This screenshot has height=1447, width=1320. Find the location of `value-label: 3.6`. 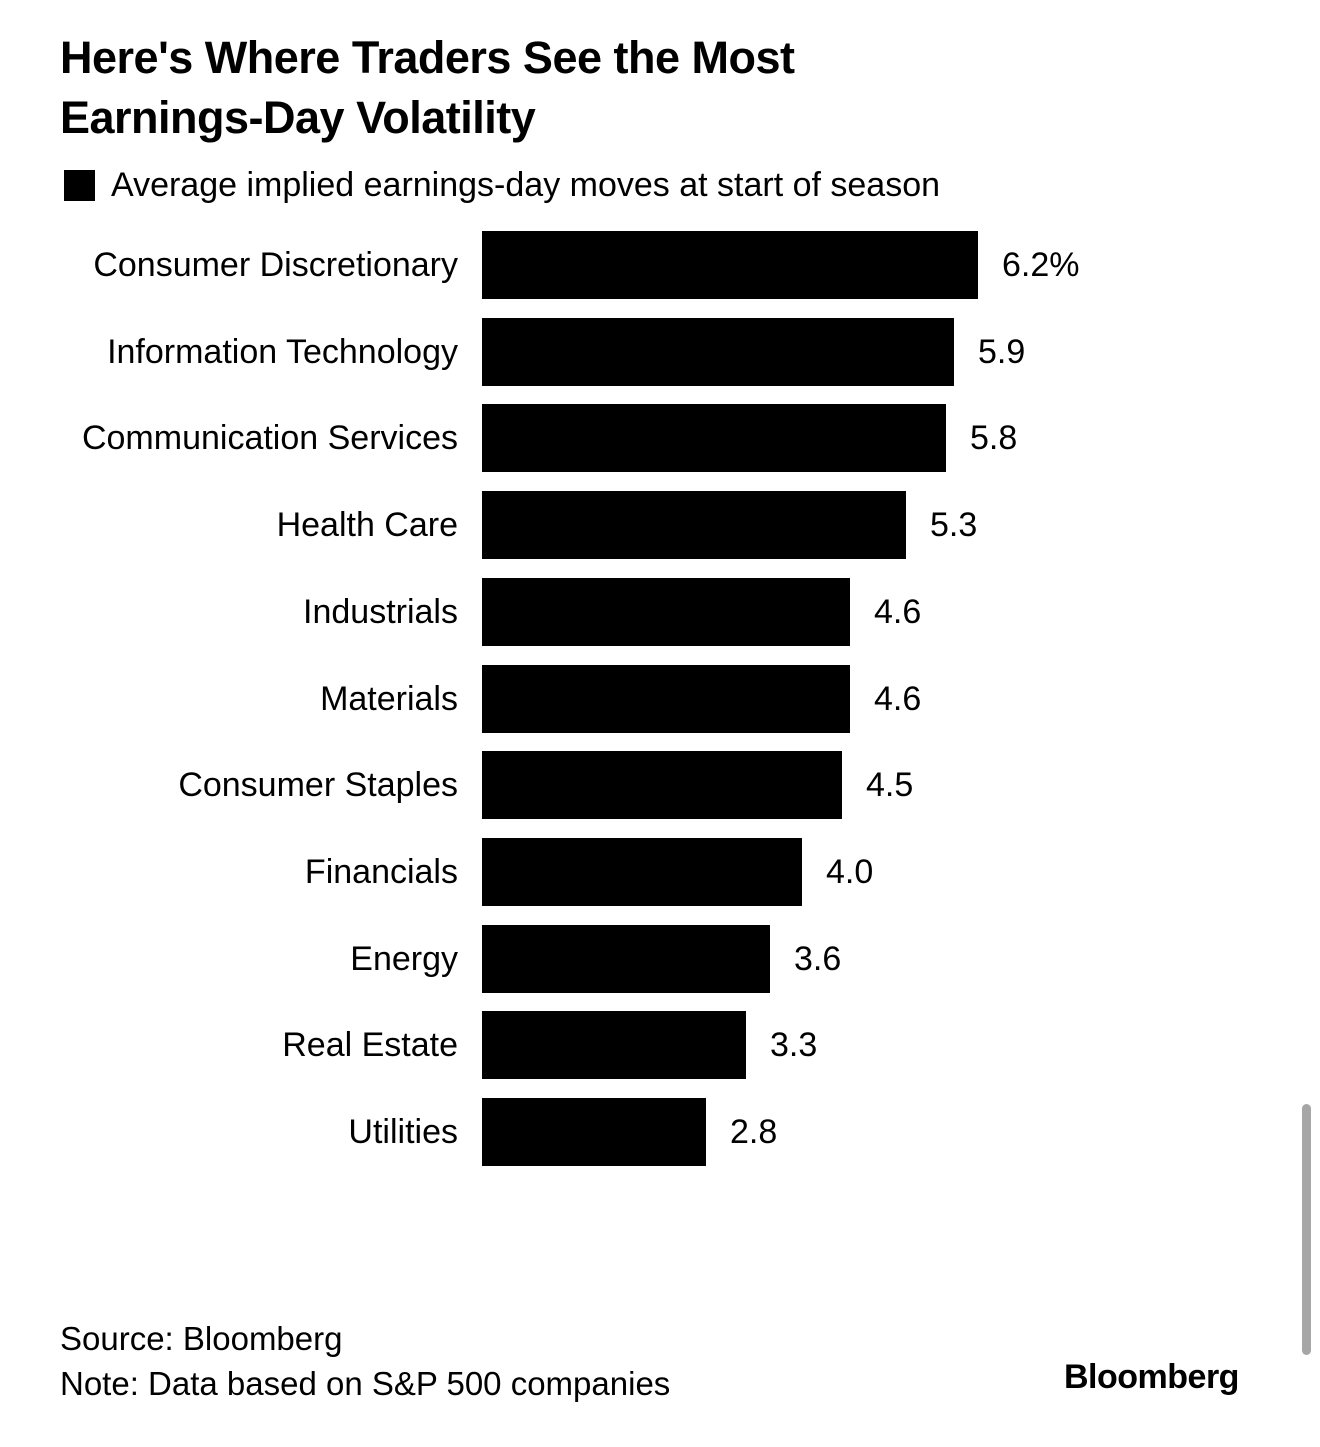

value-label: 3.6 is located at coordinates (818, 958).